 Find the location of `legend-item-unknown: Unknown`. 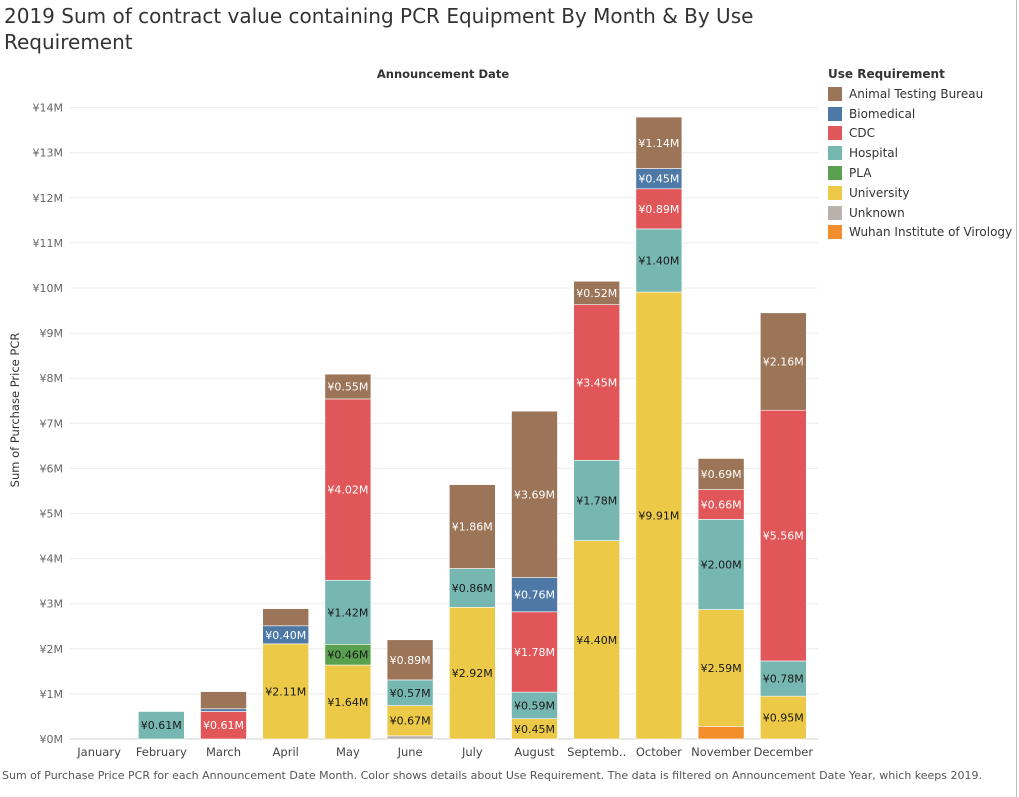

legend-item-unknown: Unknown is located at coordinates (923, 213).